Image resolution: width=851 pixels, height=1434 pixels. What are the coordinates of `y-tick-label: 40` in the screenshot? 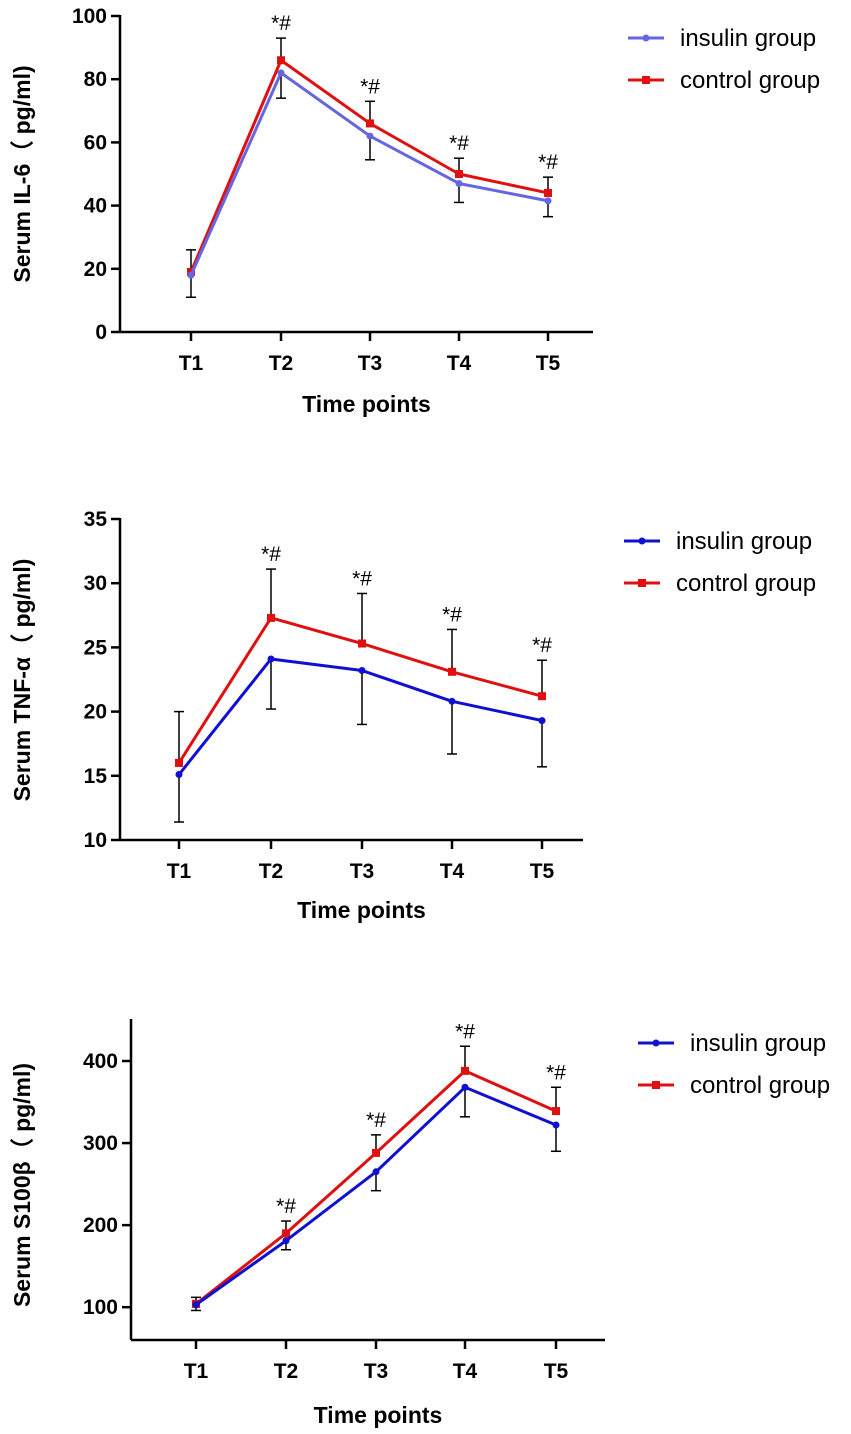 It's located at (95, 206).